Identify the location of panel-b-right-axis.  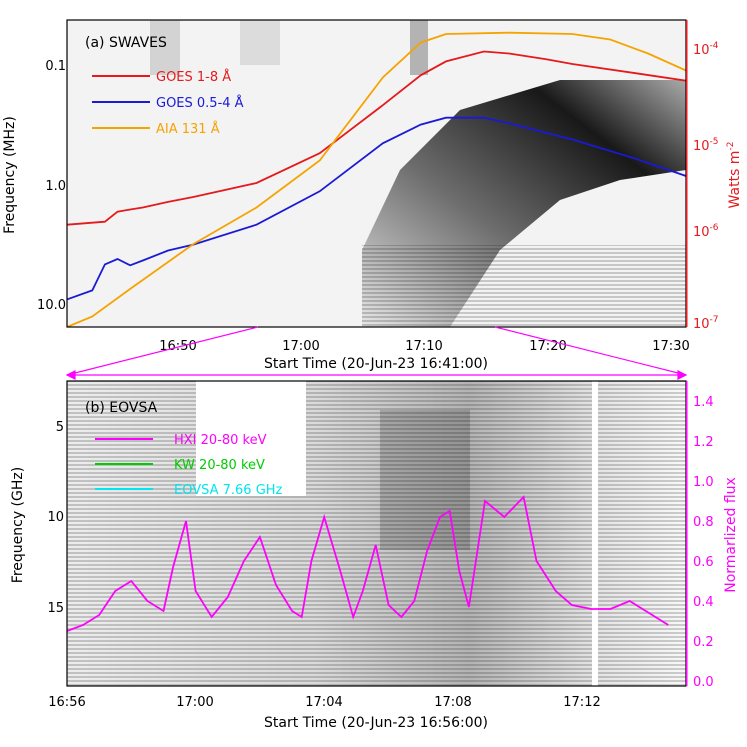
(687, 533).